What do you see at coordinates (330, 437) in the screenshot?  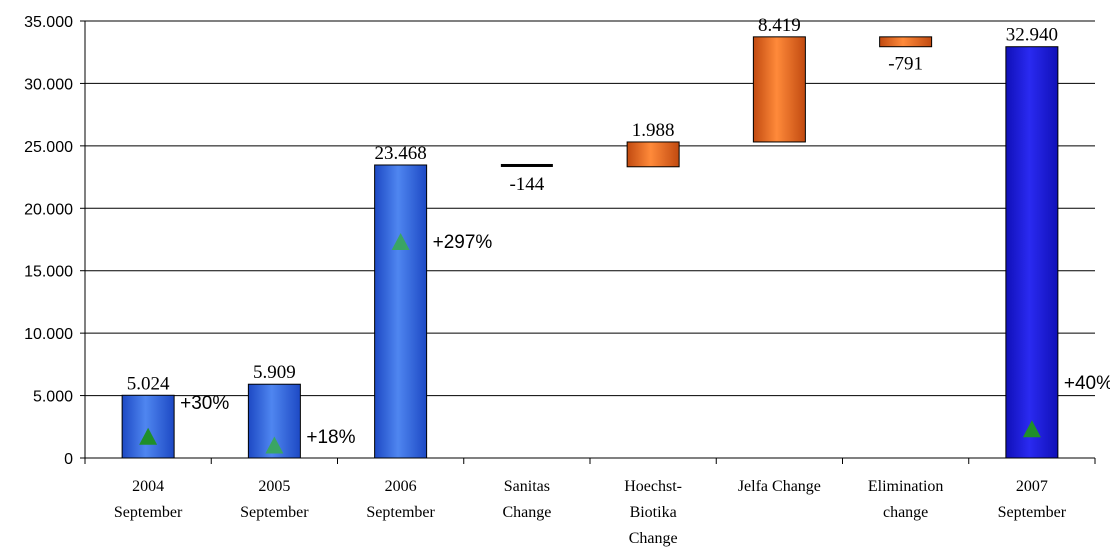 I see `growth-label: +18%` at bounding box center [330, 437].